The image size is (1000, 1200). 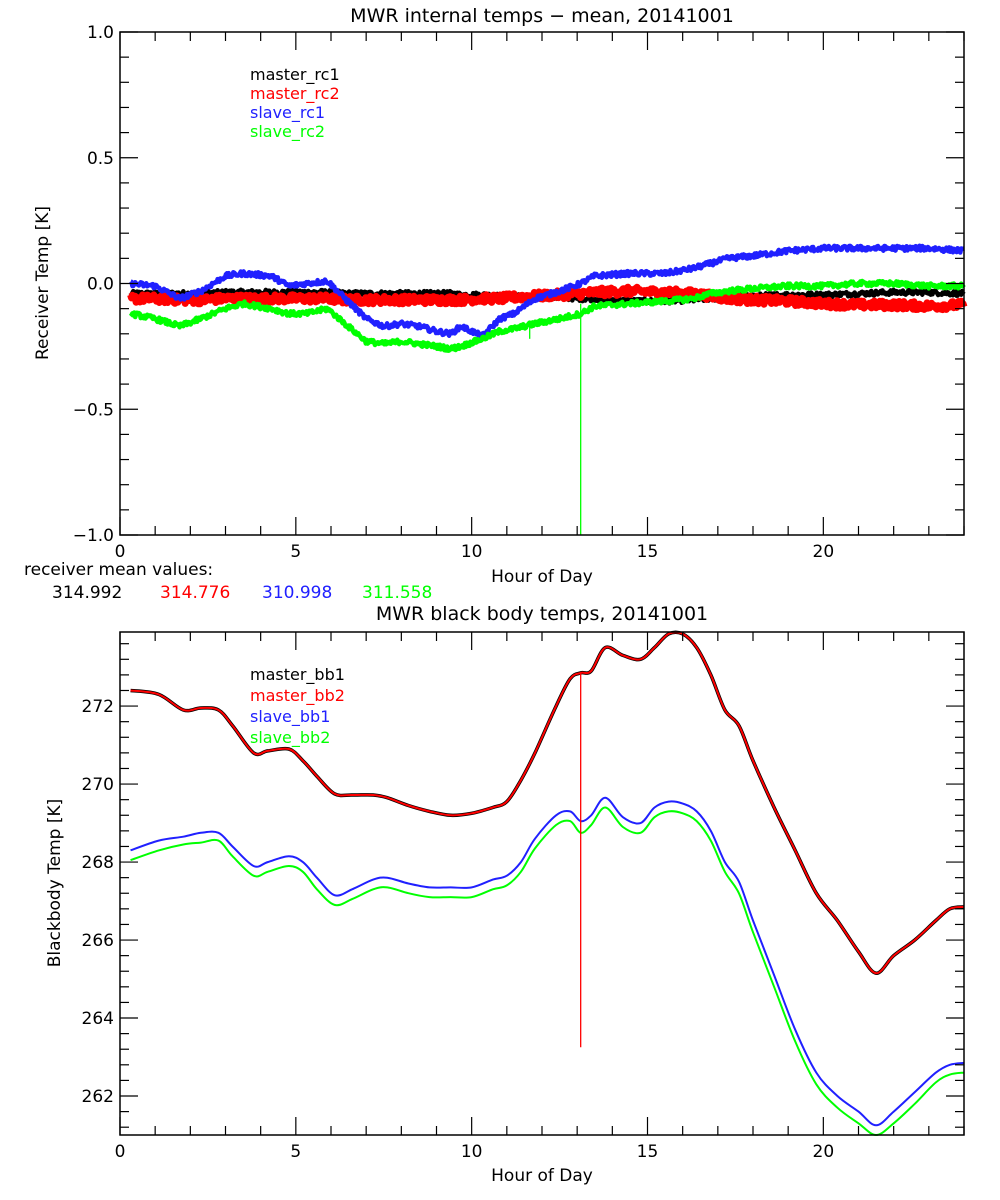 I want to click on y-tick-labels: 262 264 266 268 270 272, so click(x=98, y=902).